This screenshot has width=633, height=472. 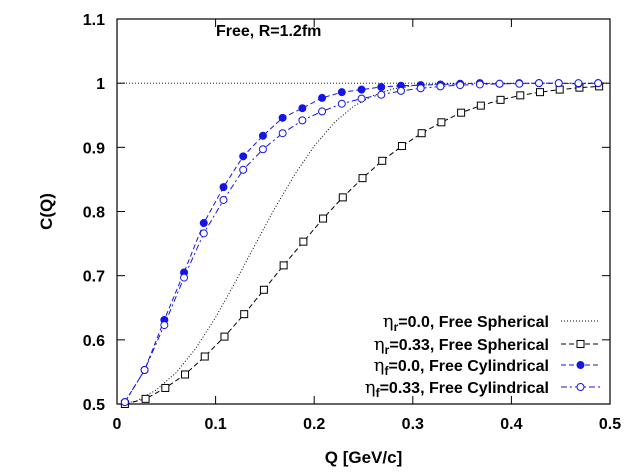 What do you see at coordinates (94, 405) in the screenshot?
I see `y-tick-label: 0.5` at bounding box center [94, 405].